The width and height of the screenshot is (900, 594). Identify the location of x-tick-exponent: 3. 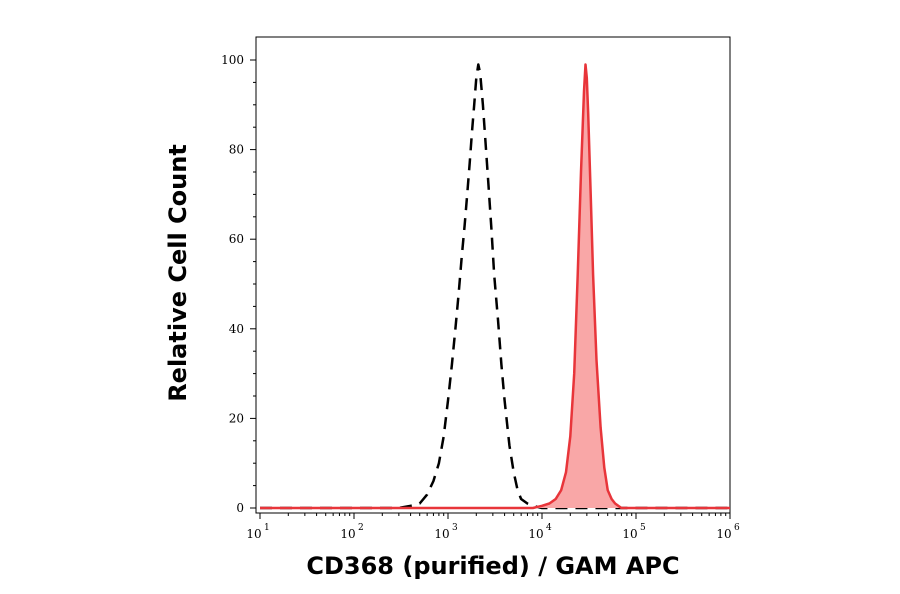
(455, 528).